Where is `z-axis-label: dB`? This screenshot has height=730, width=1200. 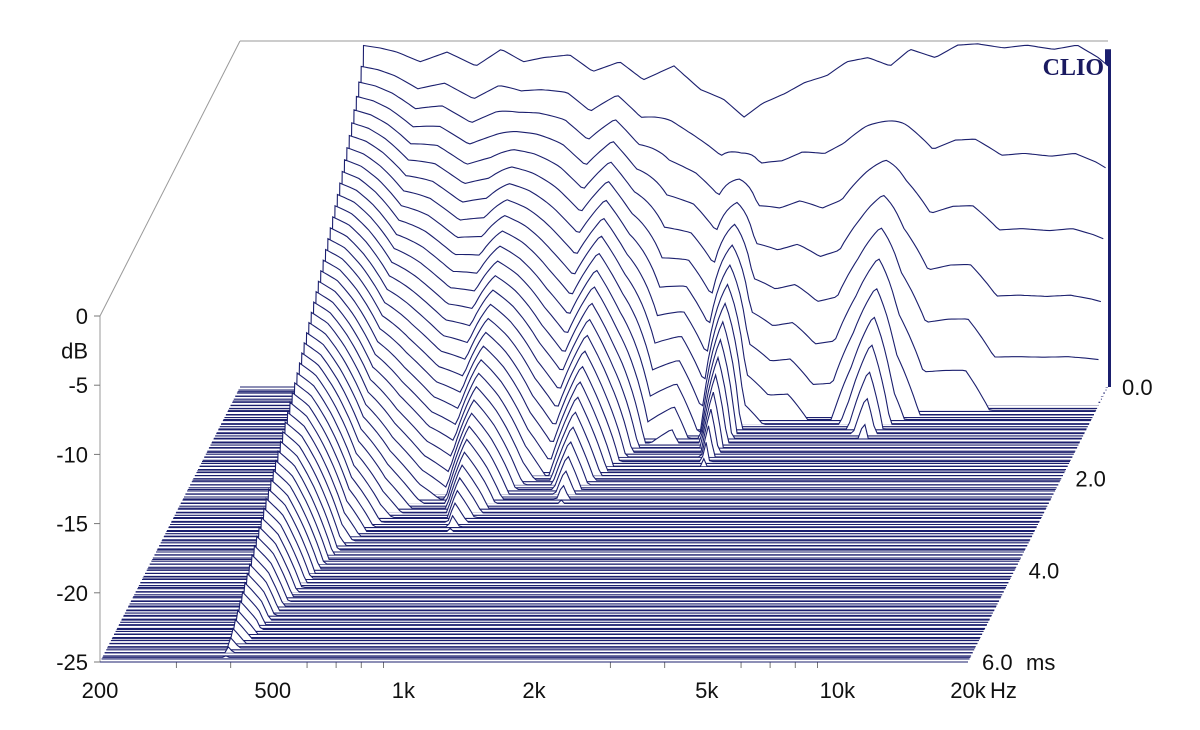 z-axis-label: dB is located at coordinates (74, 351).